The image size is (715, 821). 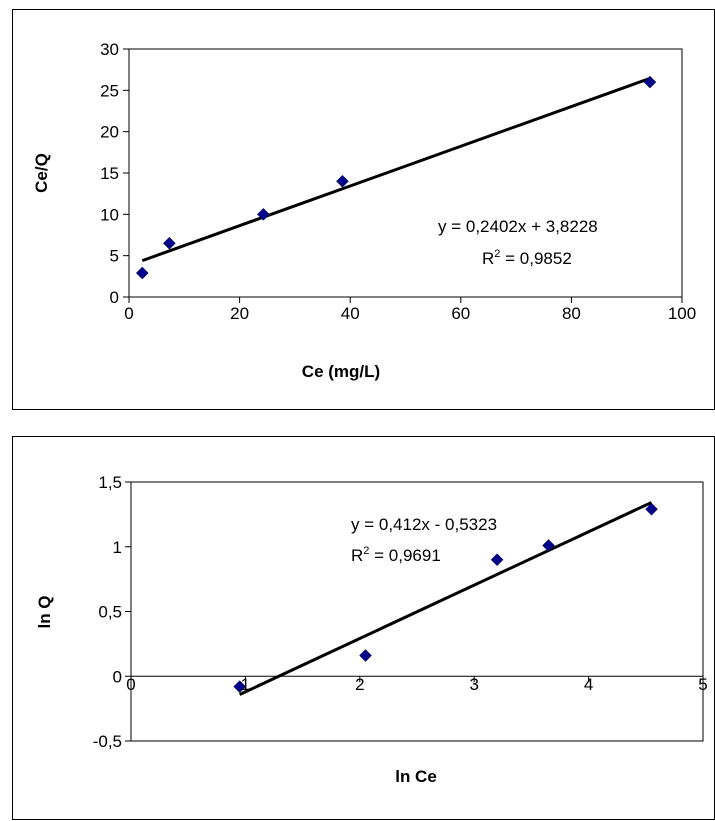 What do you see at coordinates (588, 684) in the screenshot?
I see `chart-2-x-tick-label: 4` at bounding box center [588, 684].